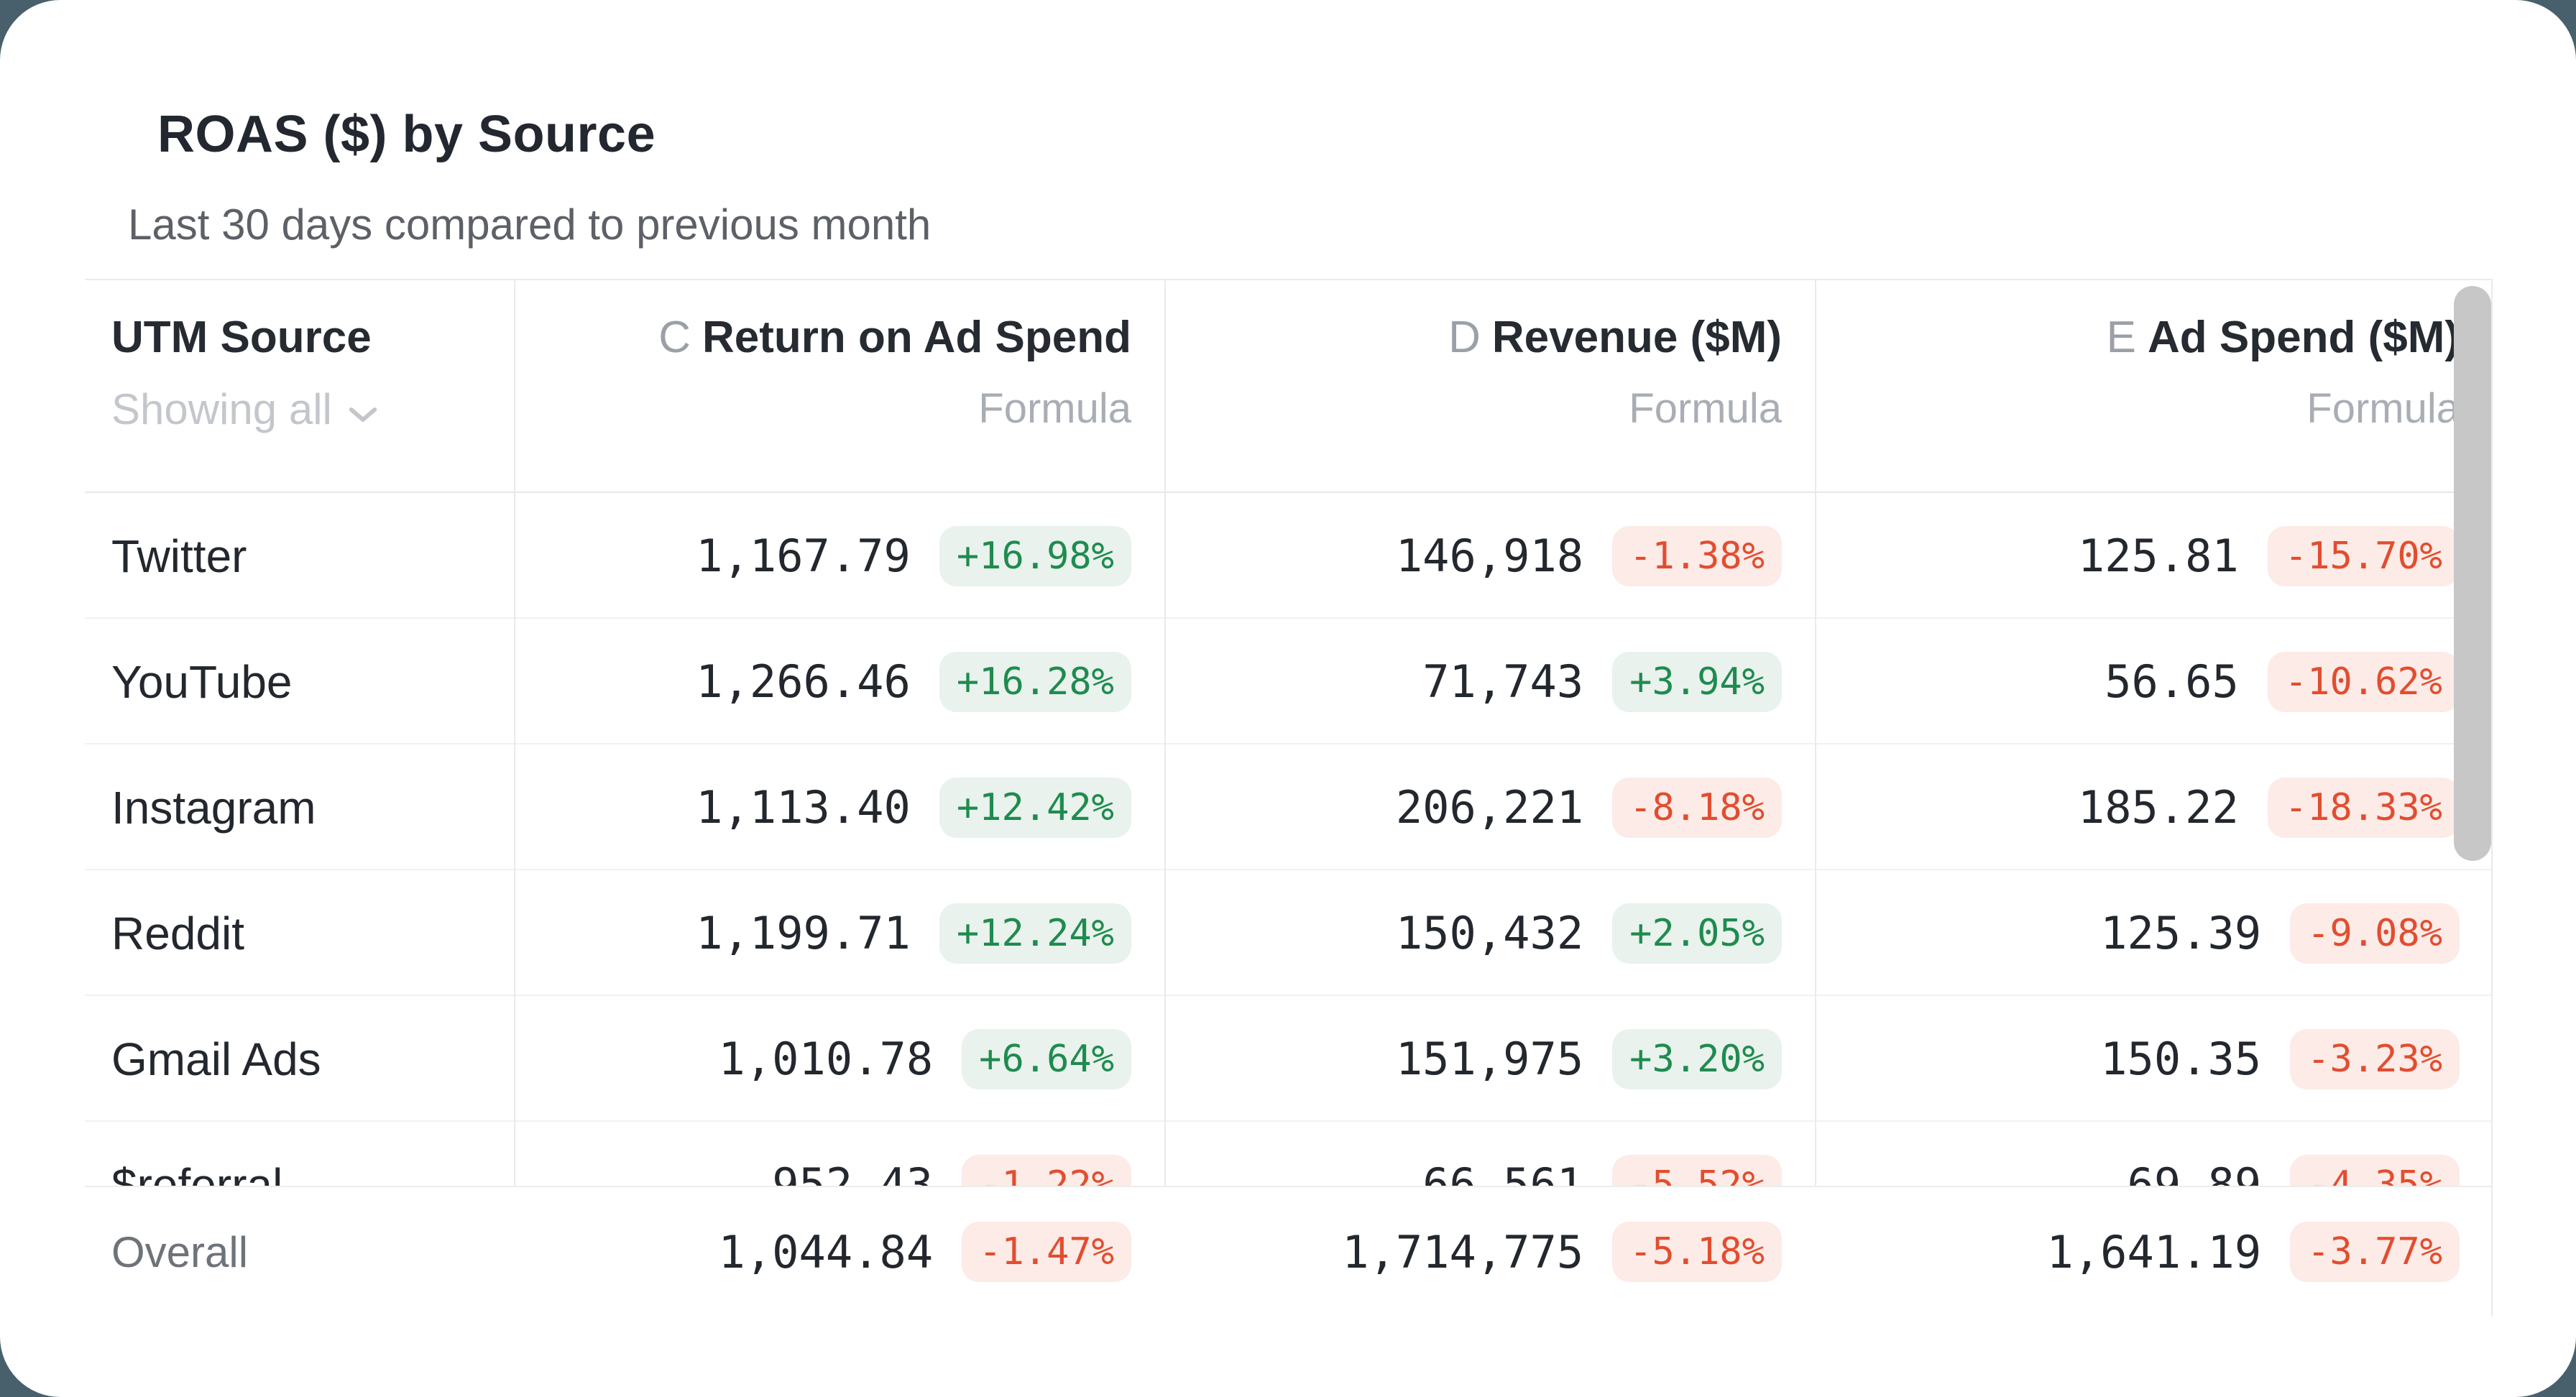  What do you see at coordinates (1035, 681) in the screenshot?
I see `roas-delta-badge: +16.28%` at bounding box center [1035, 681].